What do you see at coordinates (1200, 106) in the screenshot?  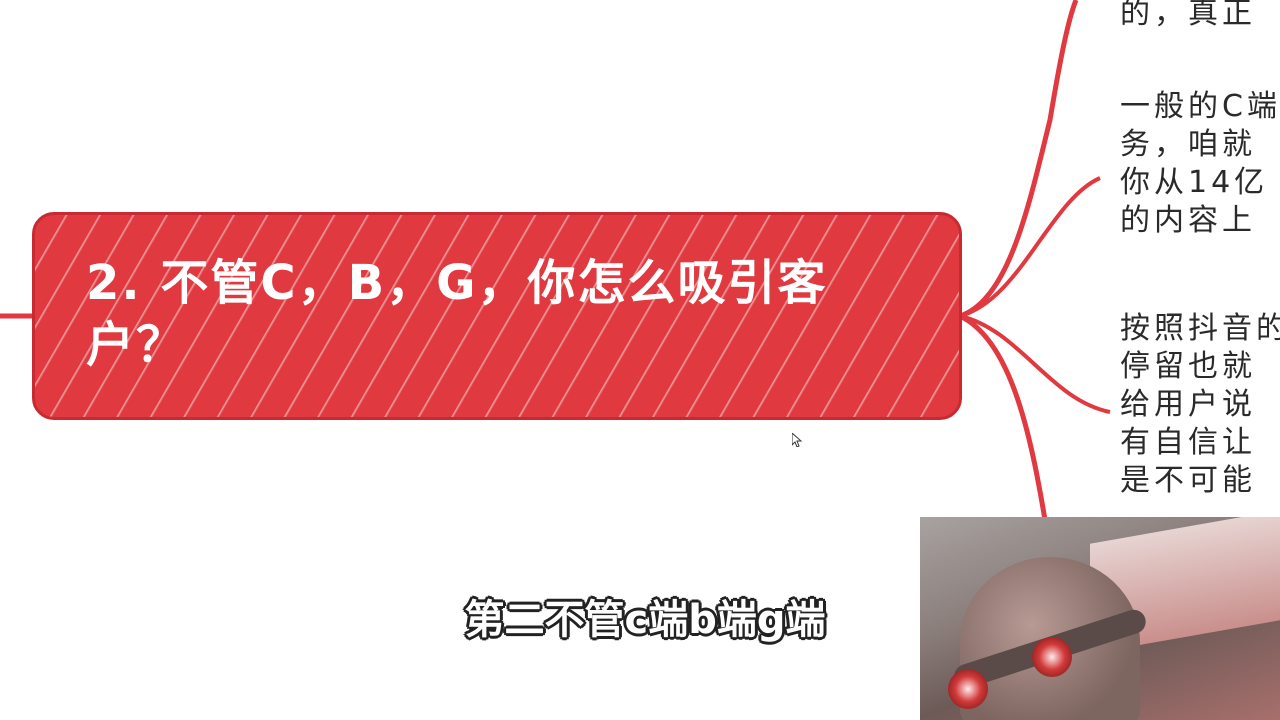 I see `note-line: 一般的C端` at bounding box center [1200, 106].